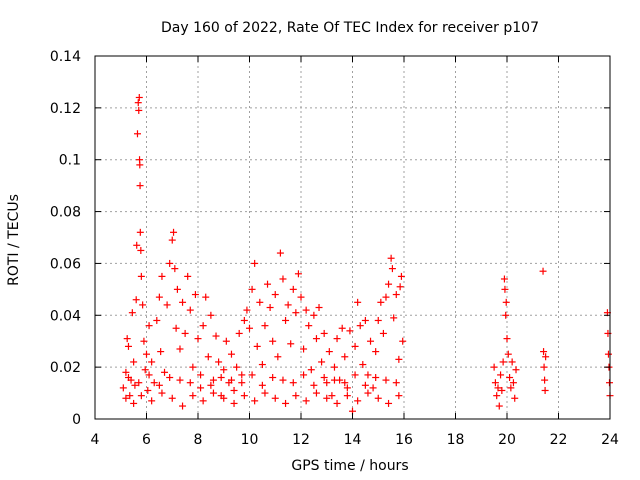 The image size is (640, 480). What do you see at coordinates (65, 264) in the screenshot?
I see `y-tick-label: 0.06` at bounding box center [65, 264].